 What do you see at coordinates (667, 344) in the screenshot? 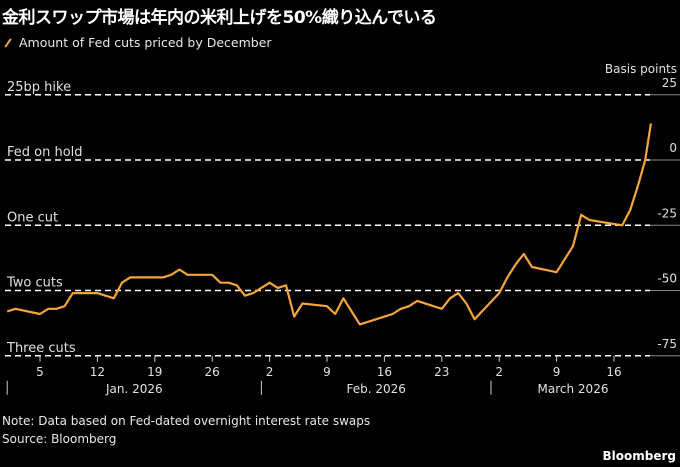
I see `y-tick-label: -75` at bounding box center [667, 344].